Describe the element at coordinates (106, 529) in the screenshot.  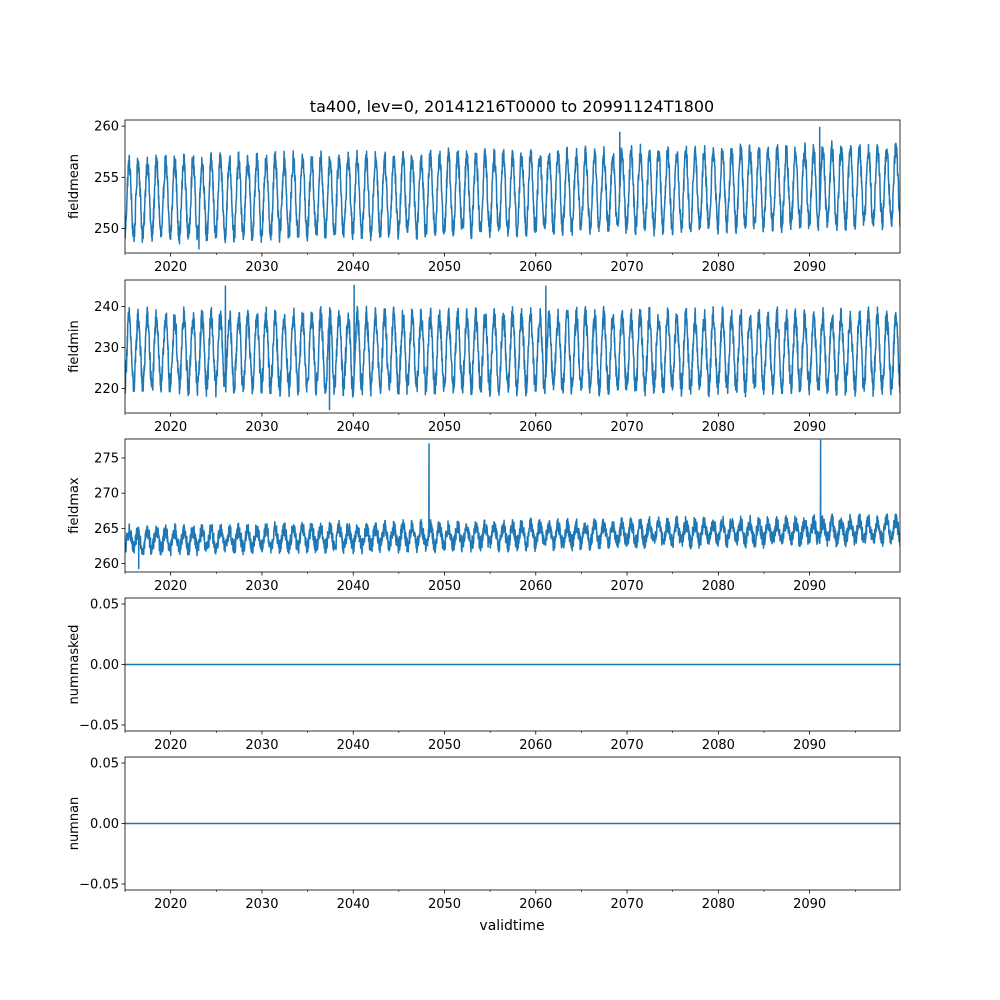
I see `y-tick-label: 265` at that location.